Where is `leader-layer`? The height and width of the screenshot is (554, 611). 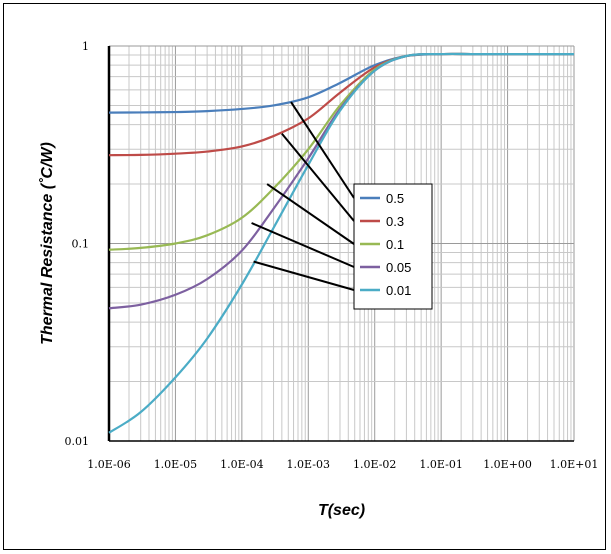 leader-layer is located at coordinates (303, 196).